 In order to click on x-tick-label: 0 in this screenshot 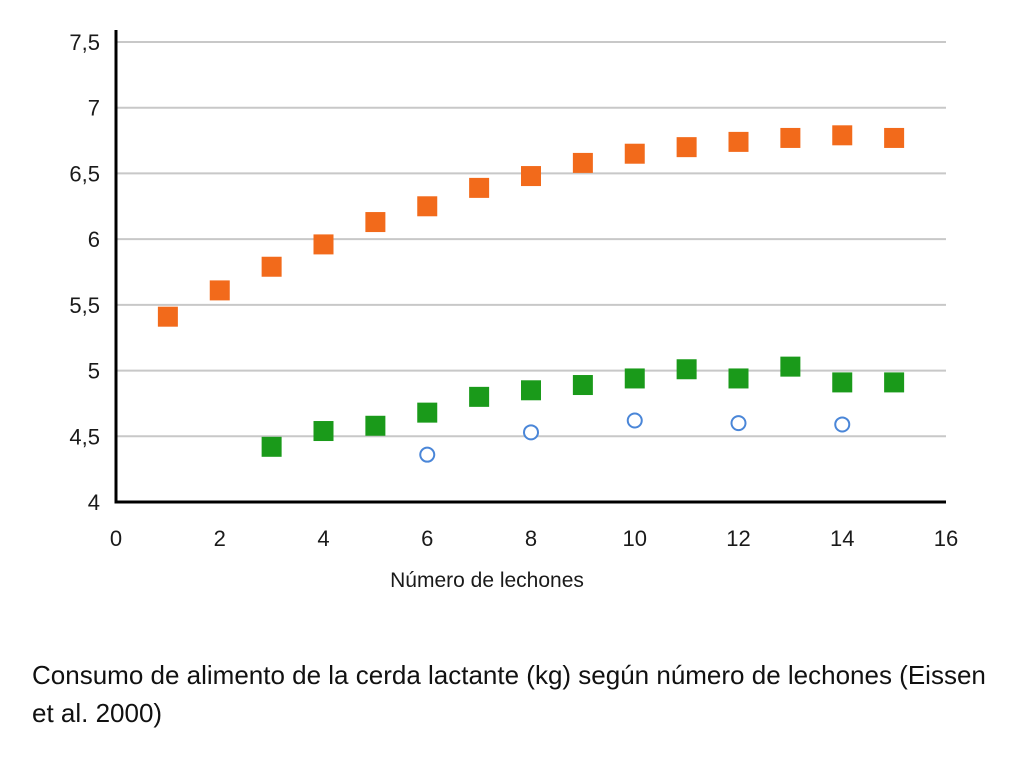, I will do `click(116, 538)`.